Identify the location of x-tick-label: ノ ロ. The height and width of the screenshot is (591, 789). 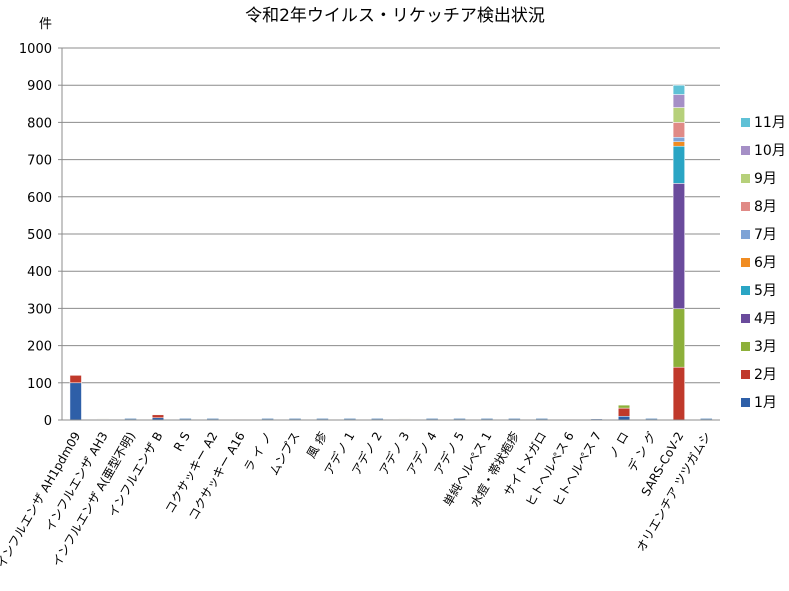
(619, 445).